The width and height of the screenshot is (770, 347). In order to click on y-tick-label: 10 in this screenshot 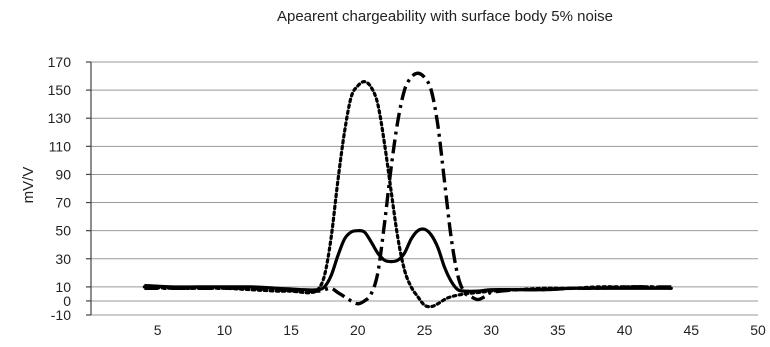, I will do `click(63, 287)`.